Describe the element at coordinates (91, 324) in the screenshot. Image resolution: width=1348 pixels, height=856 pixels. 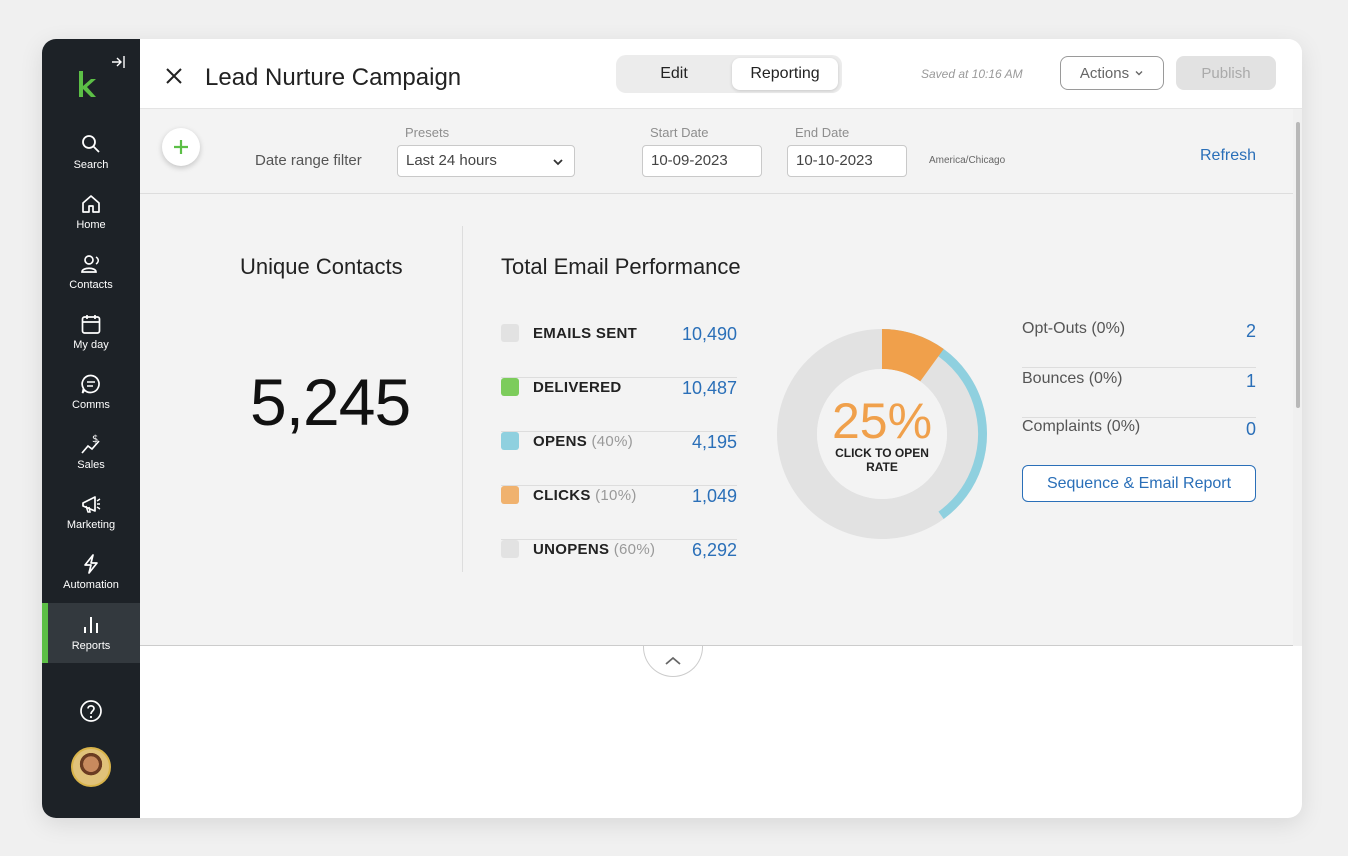
I see `calendar-icon` at that location.